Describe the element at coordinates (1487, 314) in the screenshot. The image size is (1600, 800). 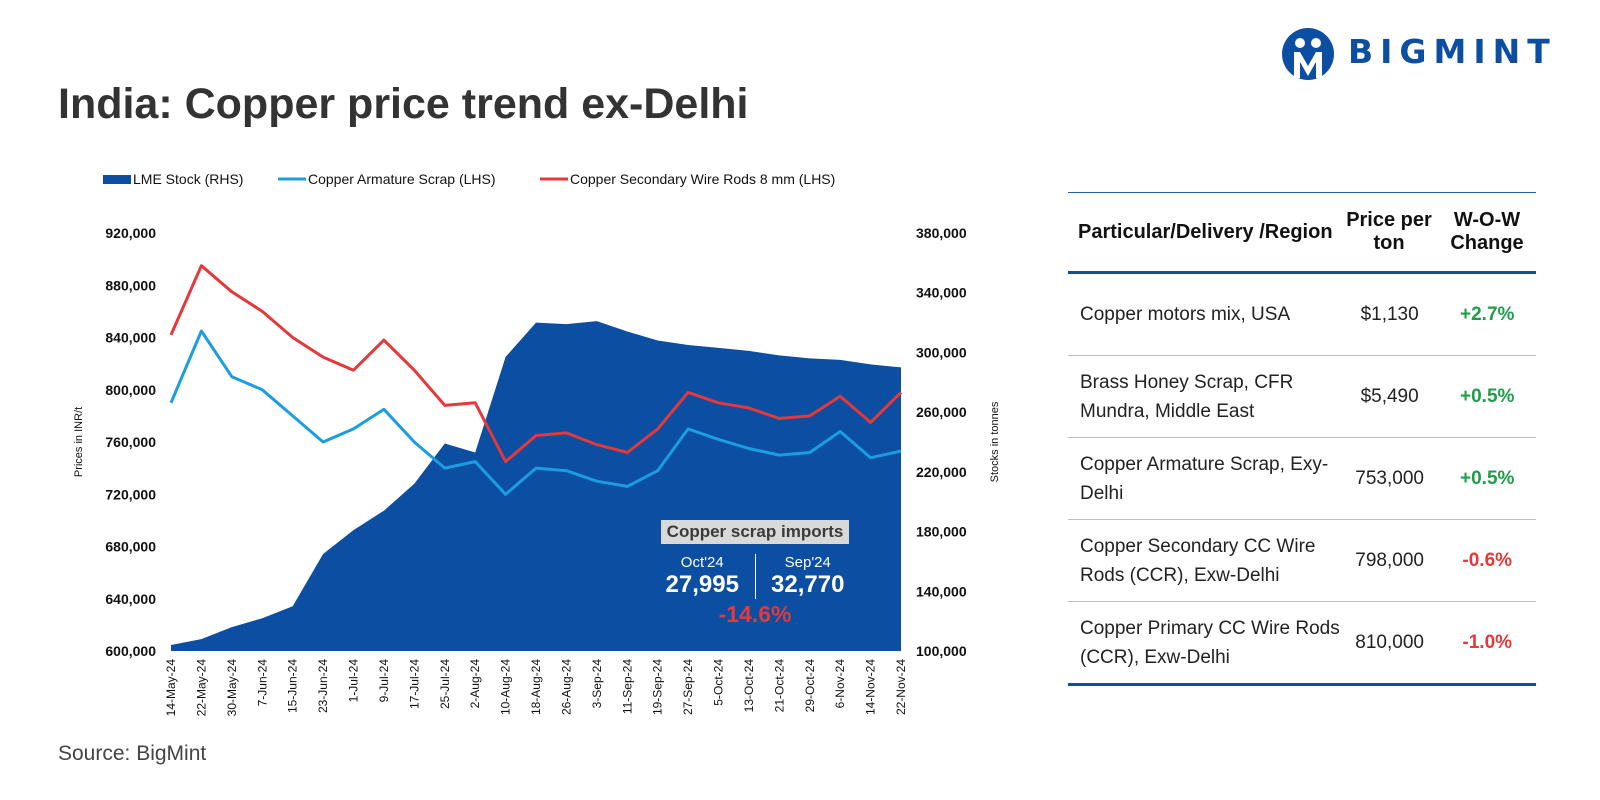
I see `row-change: +2.7%` at that location.